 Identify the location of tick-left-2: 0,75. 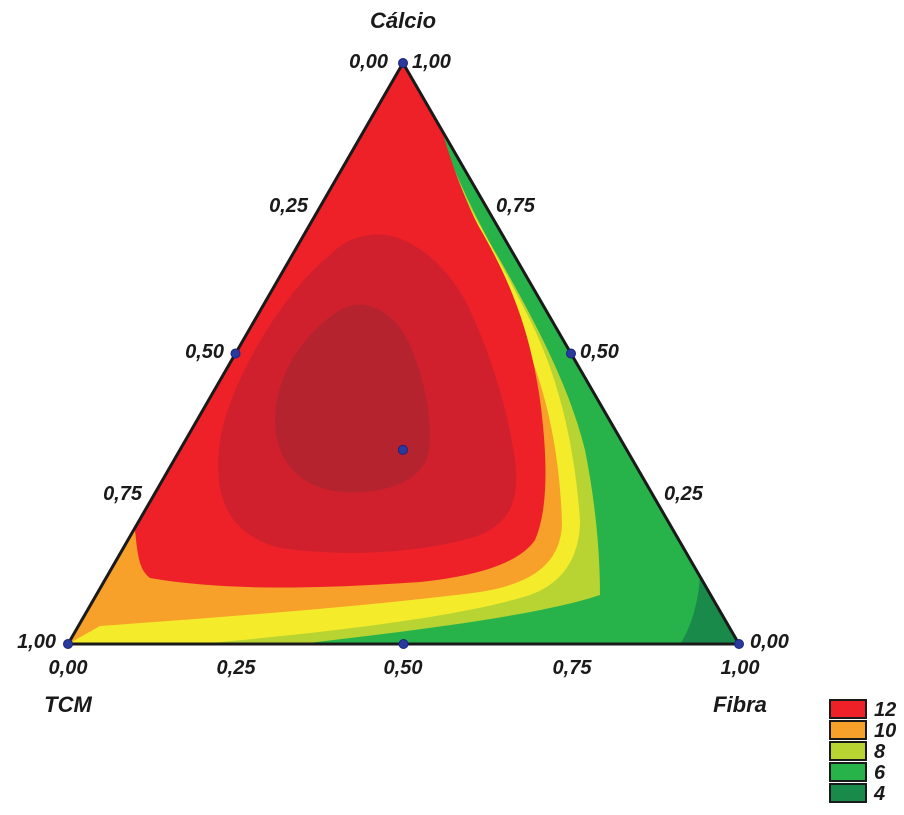
(123, 494).